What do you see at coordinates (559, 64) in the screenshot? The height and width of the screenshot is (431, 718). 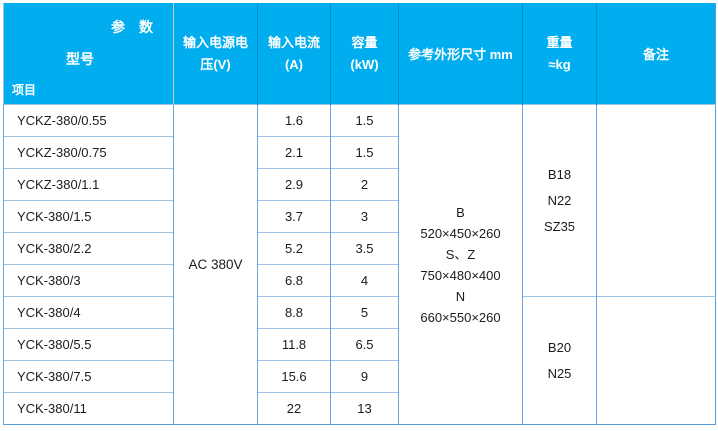 I see `header-weight-line2: ≈kg` at bounding box center [559, 64].